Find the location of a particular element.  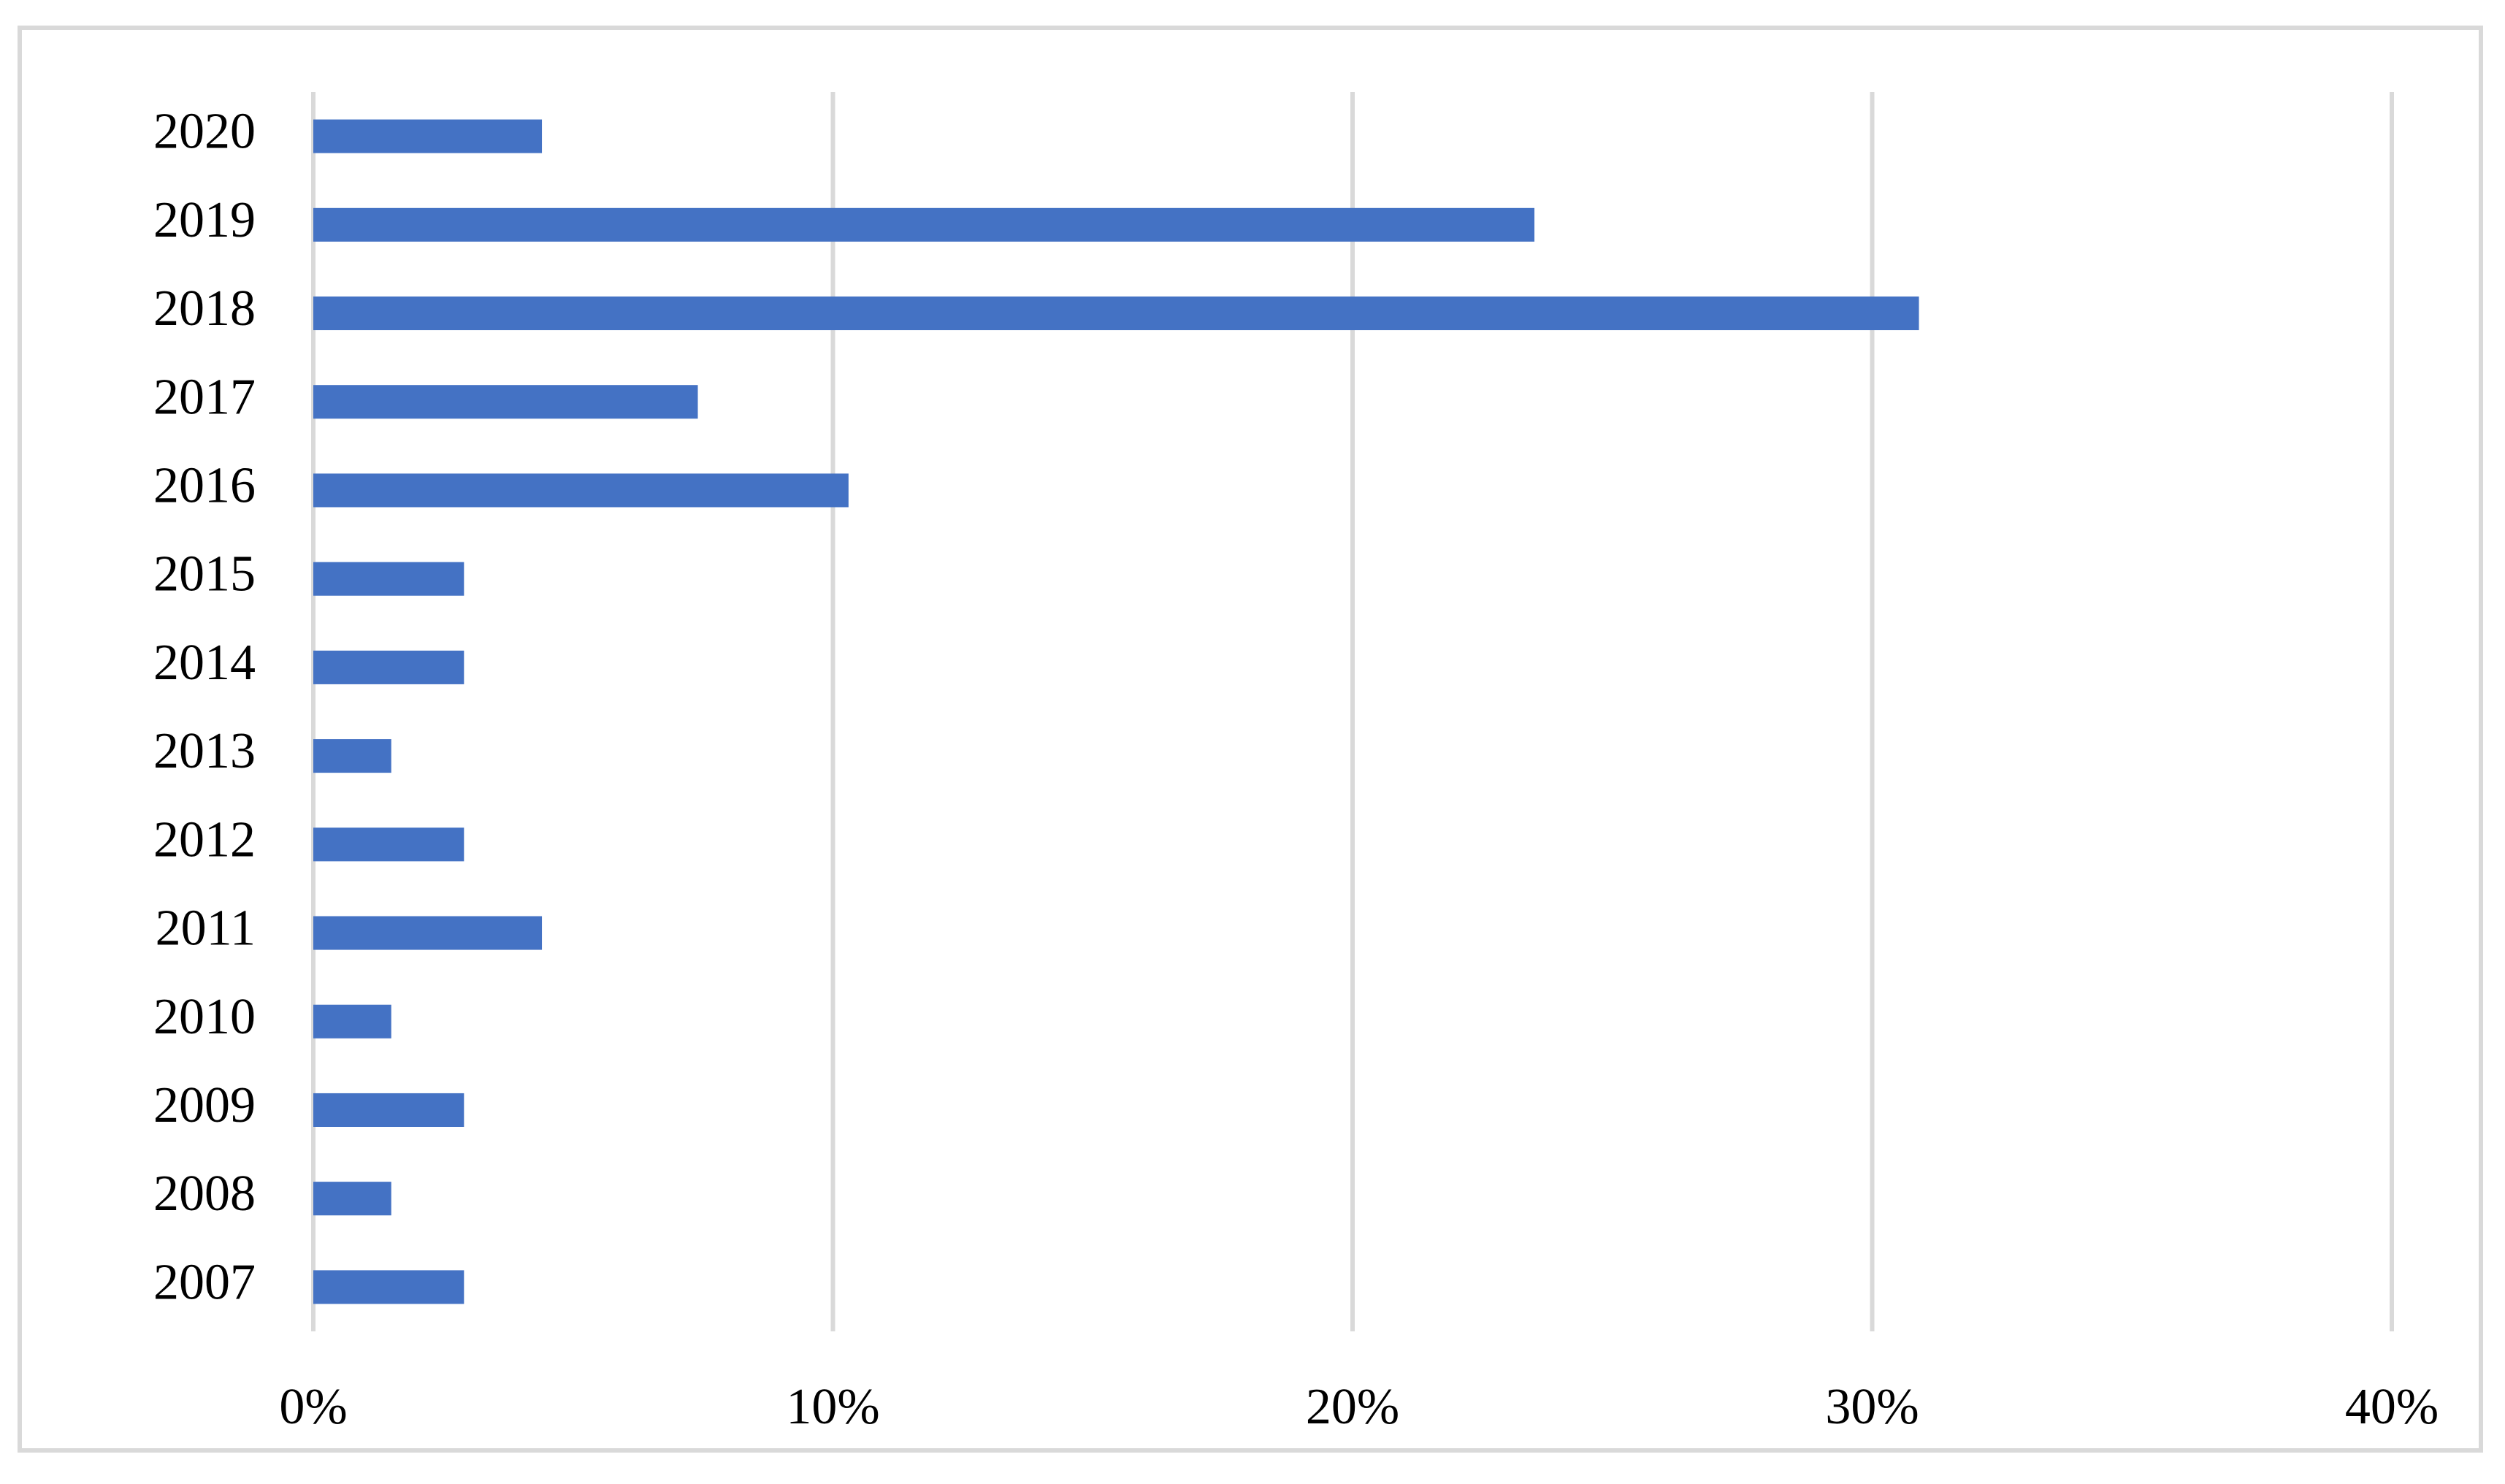

y-tick-label: 2011 is located at coordinates (206, 929).